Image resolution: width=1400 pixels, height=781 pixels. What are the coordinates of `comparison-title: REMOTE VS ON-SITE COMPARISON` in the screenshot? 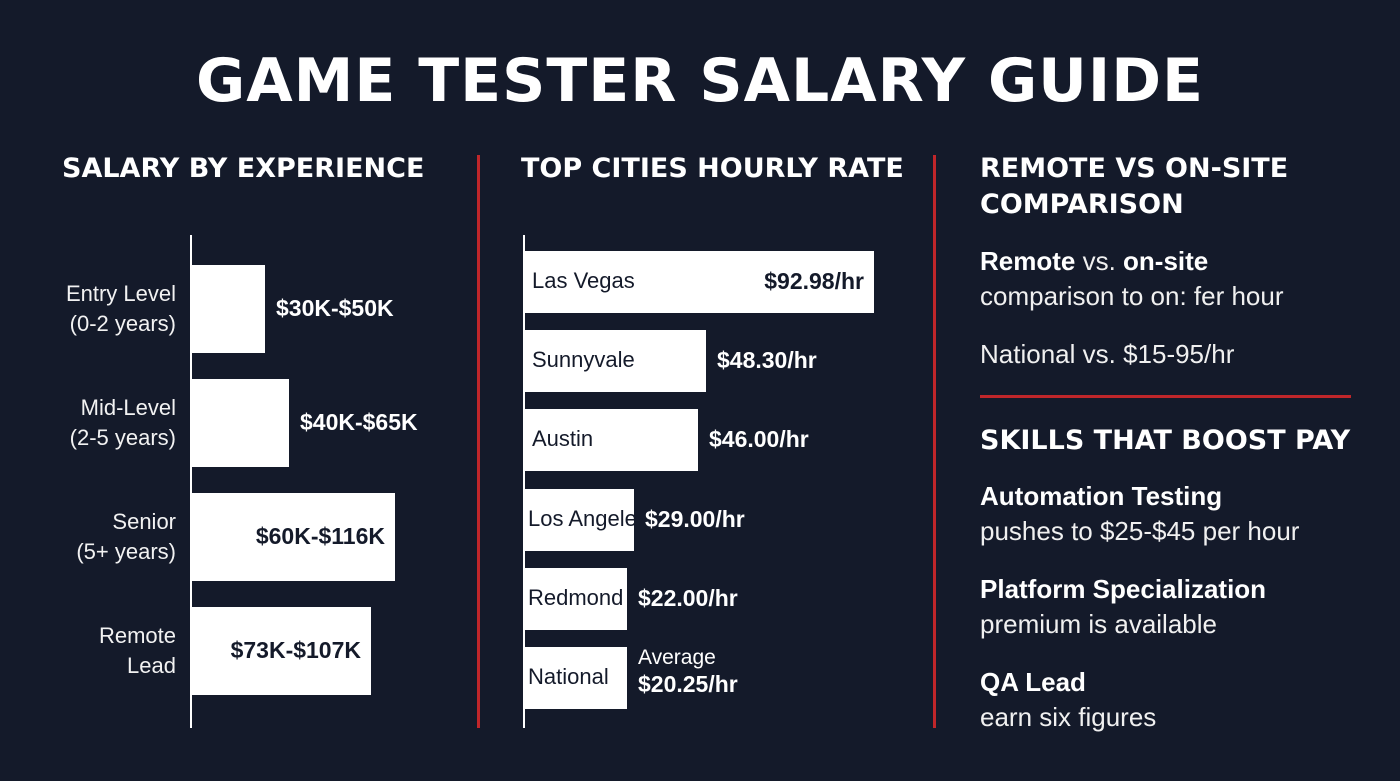 It's located at (1134, 187).